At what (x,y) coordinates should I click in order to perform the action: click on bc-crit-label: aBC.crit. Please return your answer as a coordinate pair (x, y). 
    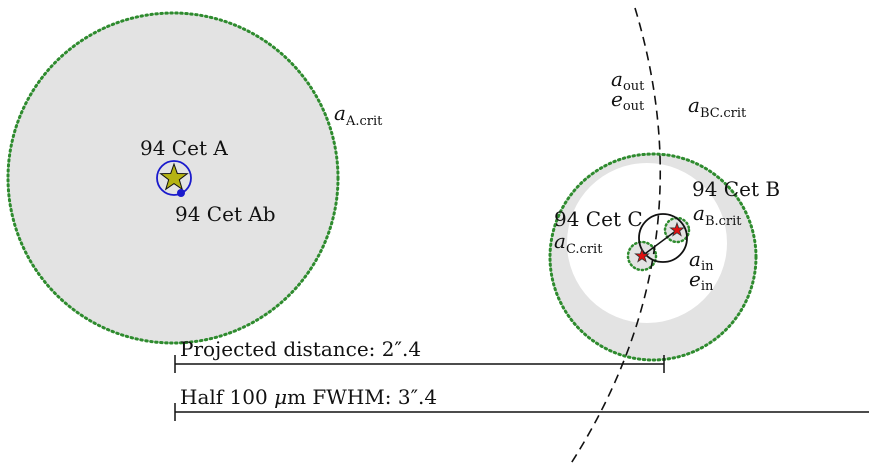
    Looking at the image, I should click on (717, 107).